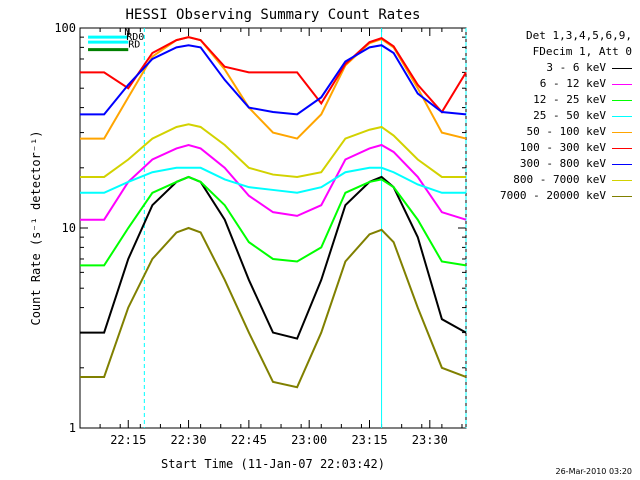 This screenshot has height=480, width=640. What do you see at coordinates (594, 471) in the screenshot?
I see `timestamp: 26-Mar-2010 03:20` at bounding box center [594, 471].